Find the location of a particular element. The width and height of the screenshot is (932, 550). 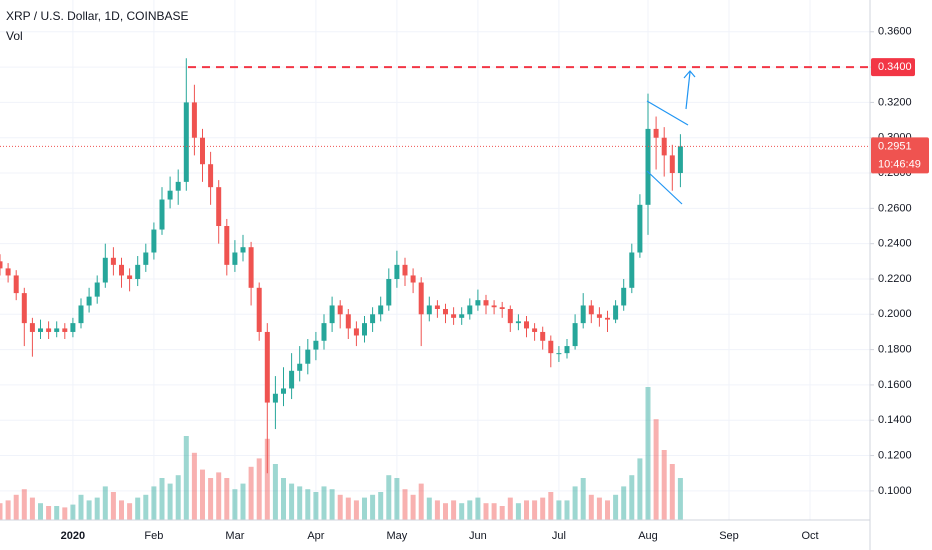

y-tick-label: 0.1400 is located at coordinates (895, 420).